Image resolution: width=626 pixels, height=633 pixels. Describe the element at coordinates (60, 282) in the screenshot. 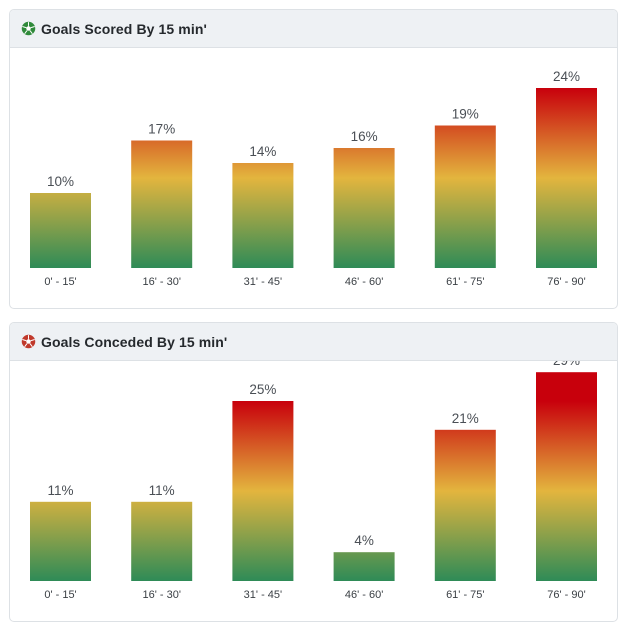

I see `scored-category-label-0: 0' - 15'` at that location.